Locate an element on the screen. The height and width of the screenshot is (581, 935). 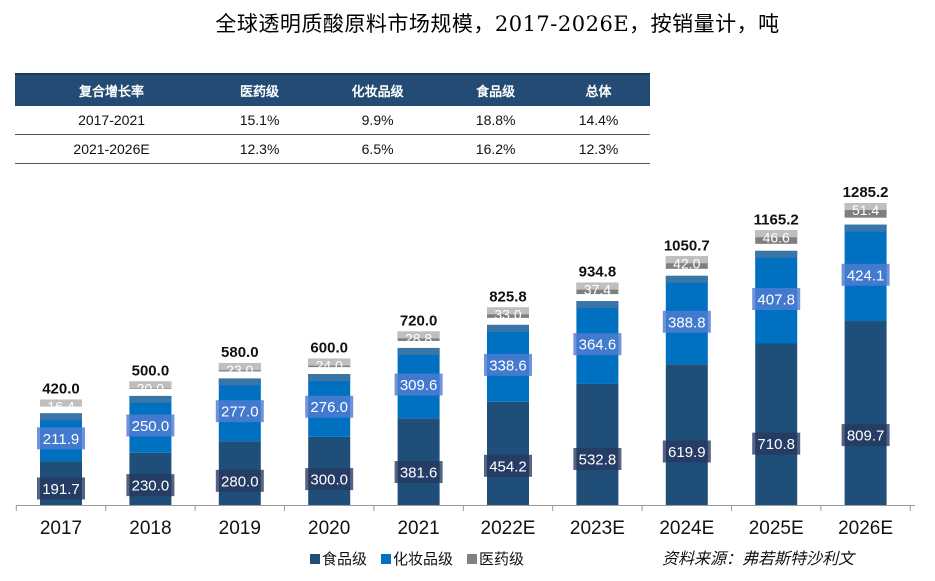
data-label-cosmetic: 364.6 is located at coordinates (598, 345).